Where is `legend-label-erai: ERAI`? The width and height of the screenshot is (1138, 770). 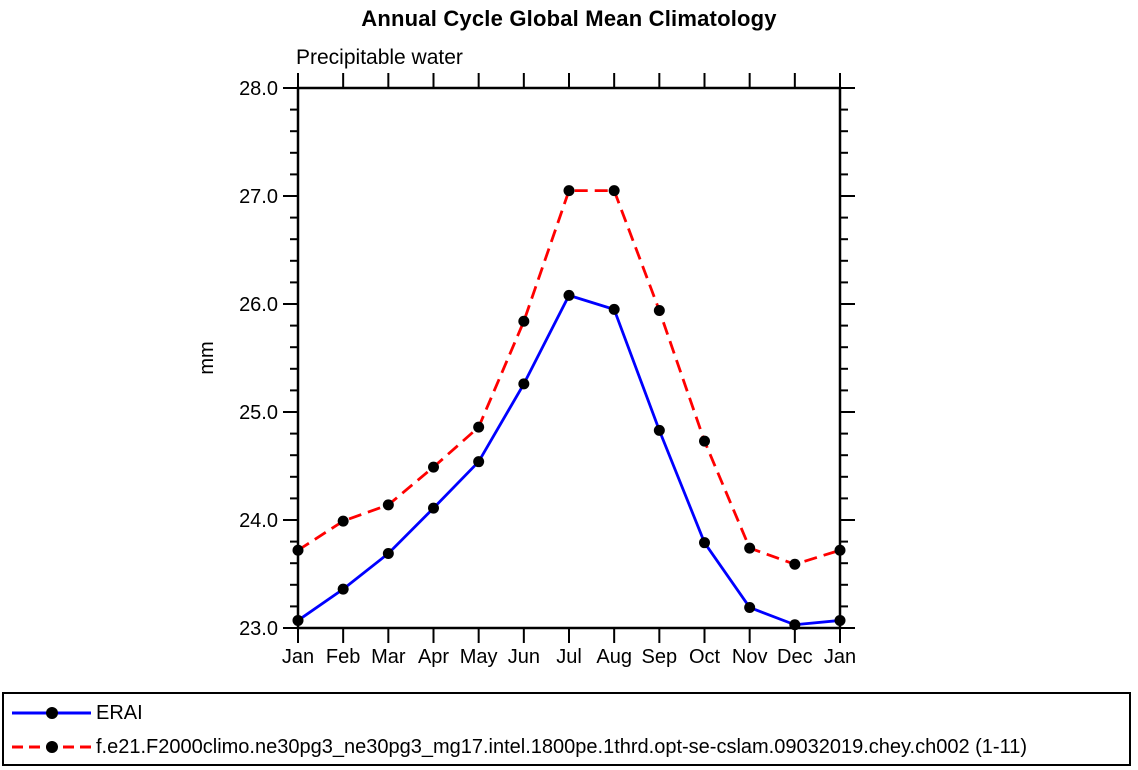 legend-label-erai: ERAI is located at coordinates (119, 712).